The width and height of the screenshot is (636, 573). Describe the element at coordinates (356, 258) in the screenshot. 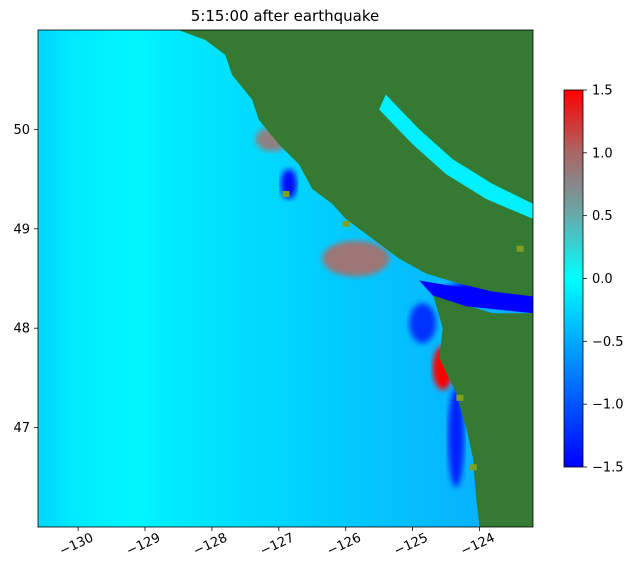

I see `anomaly-crest-nootka` at that location.